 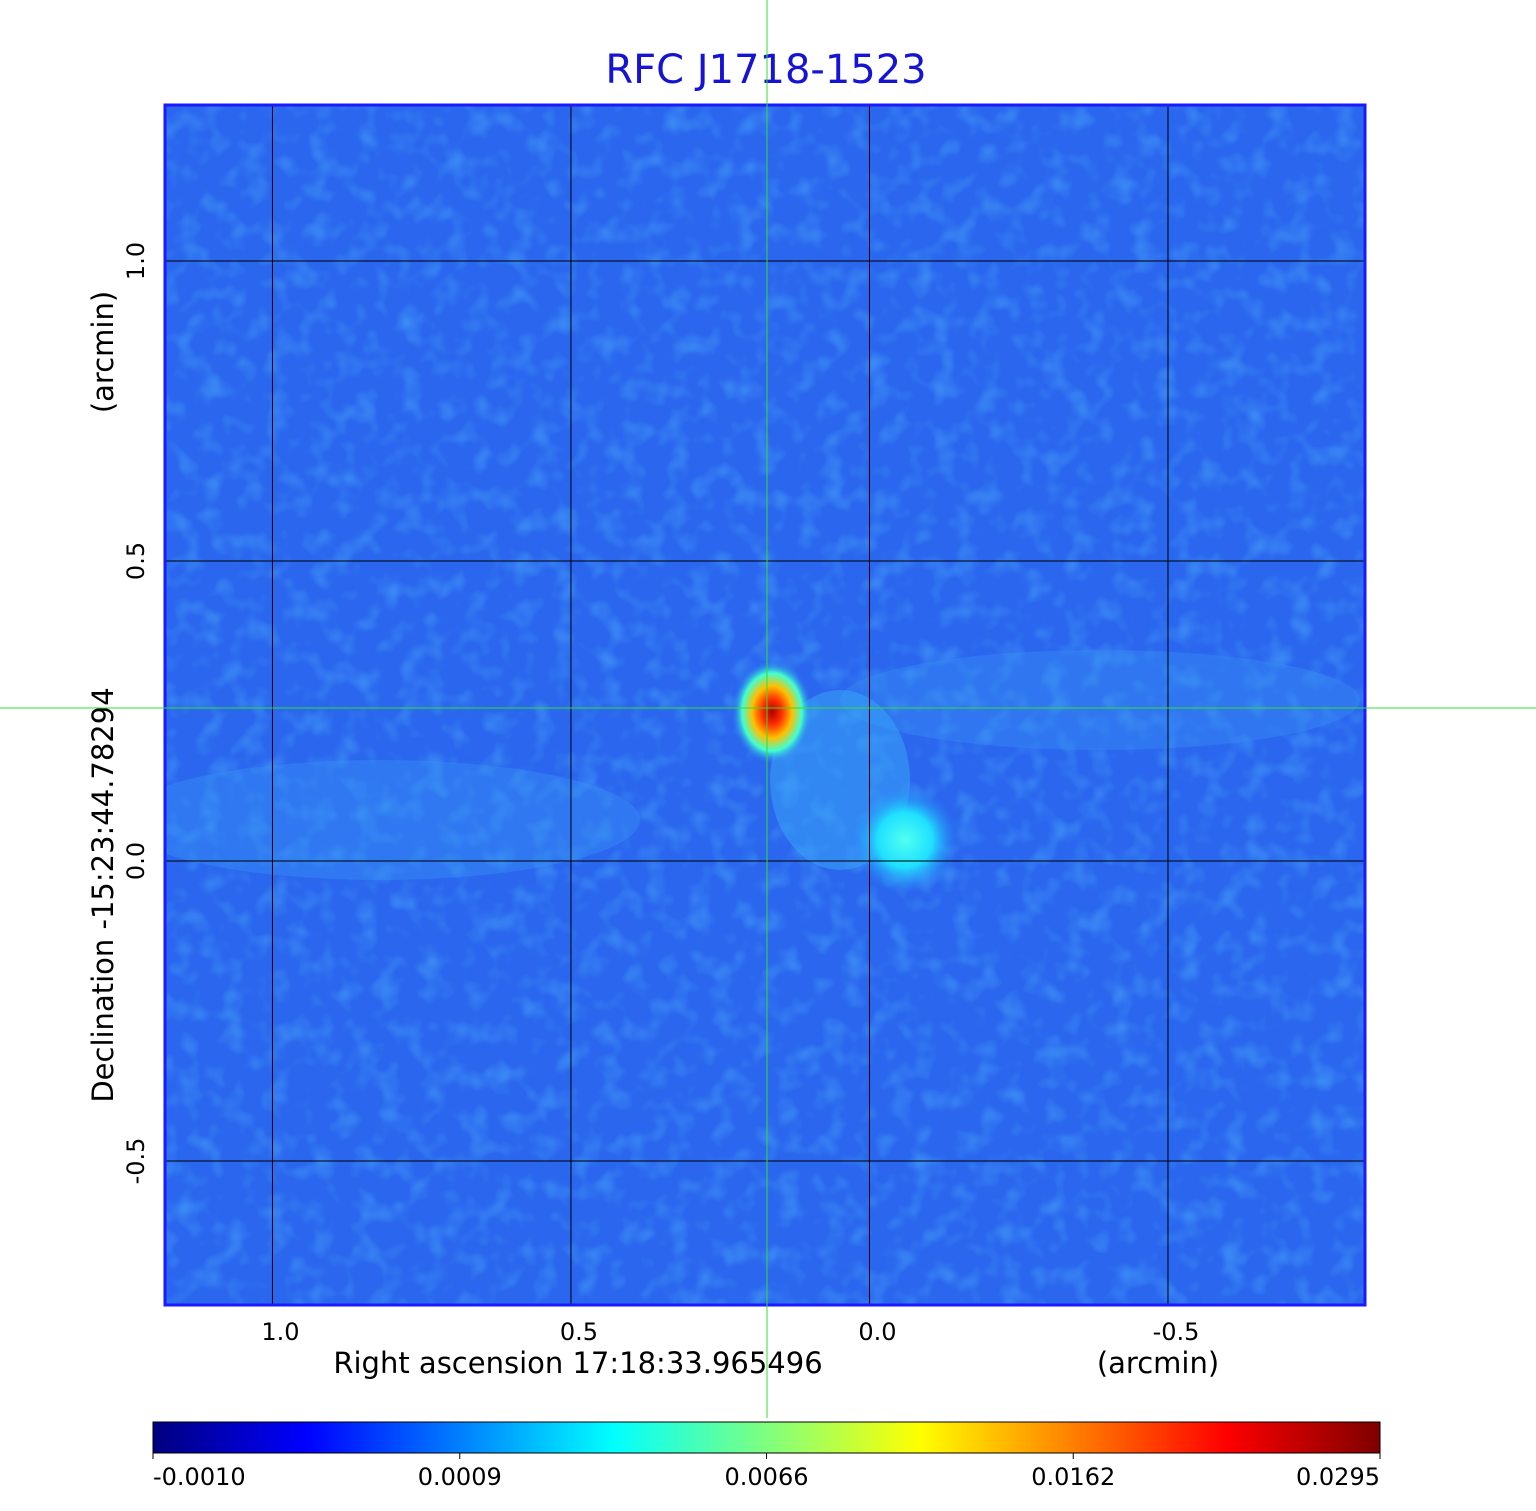 I want to click on x-tick-label: -0.5, so click(x=1176, y=1332).